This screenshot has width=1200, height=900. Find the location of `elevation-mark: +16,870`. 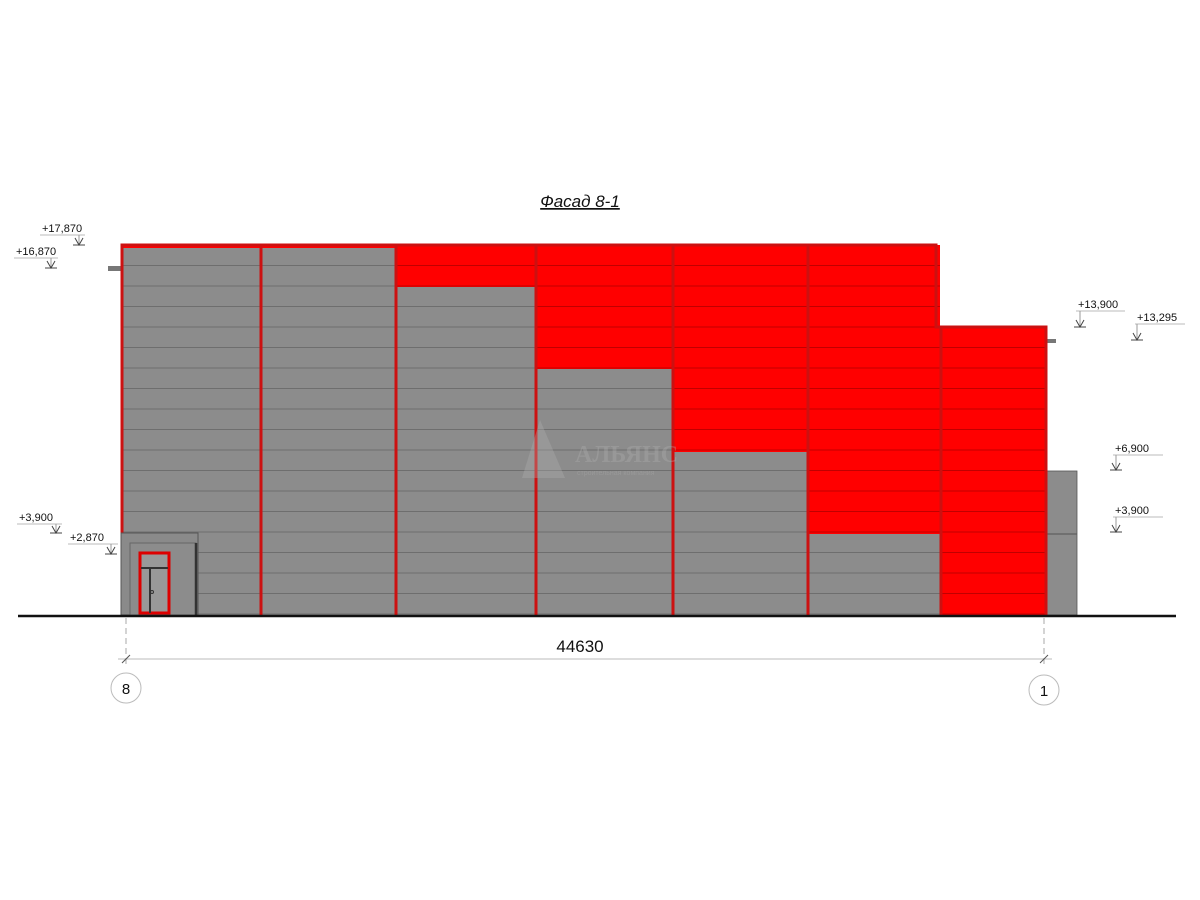

elevation-mark: +16,870 is located at coordinates (36, 258).